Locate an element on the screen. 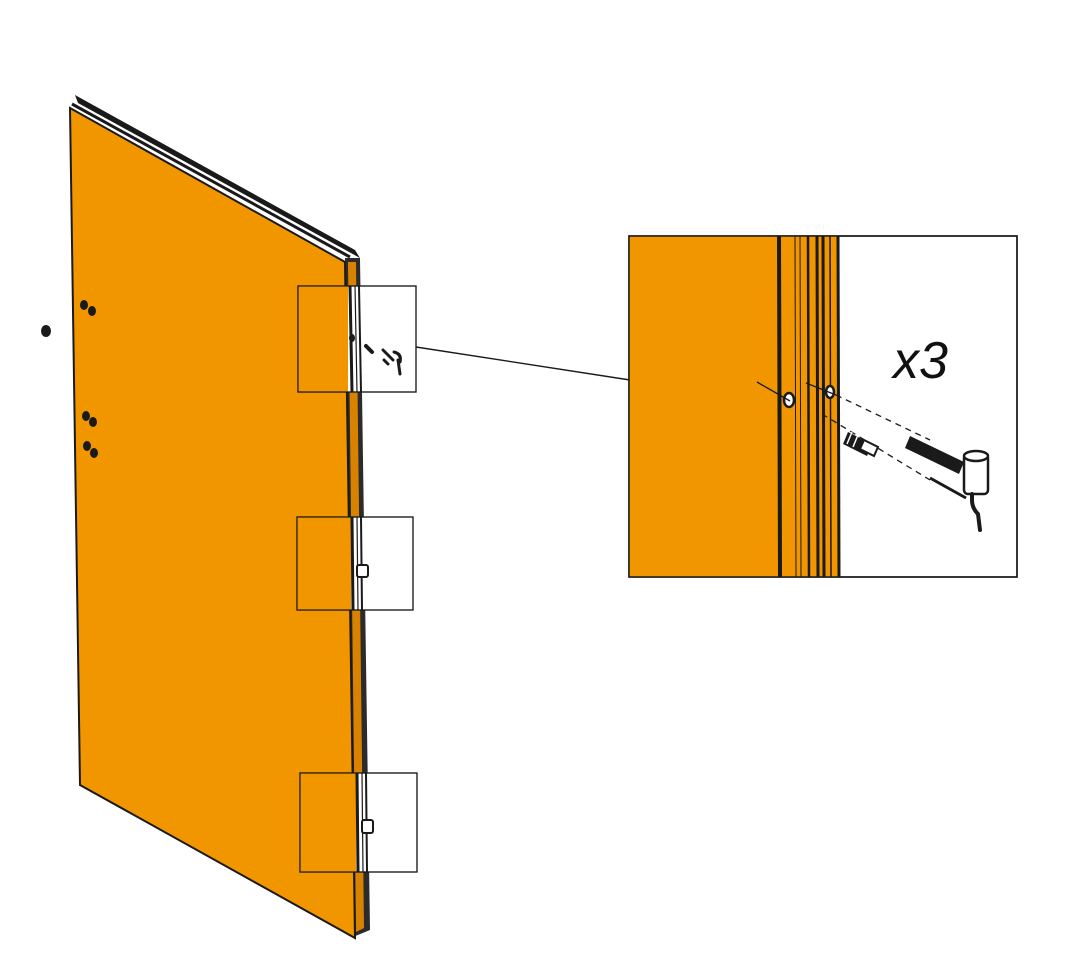 The width and height of the screenshot is (1074, 954). face-fixings is located at coordinates (69, 379).